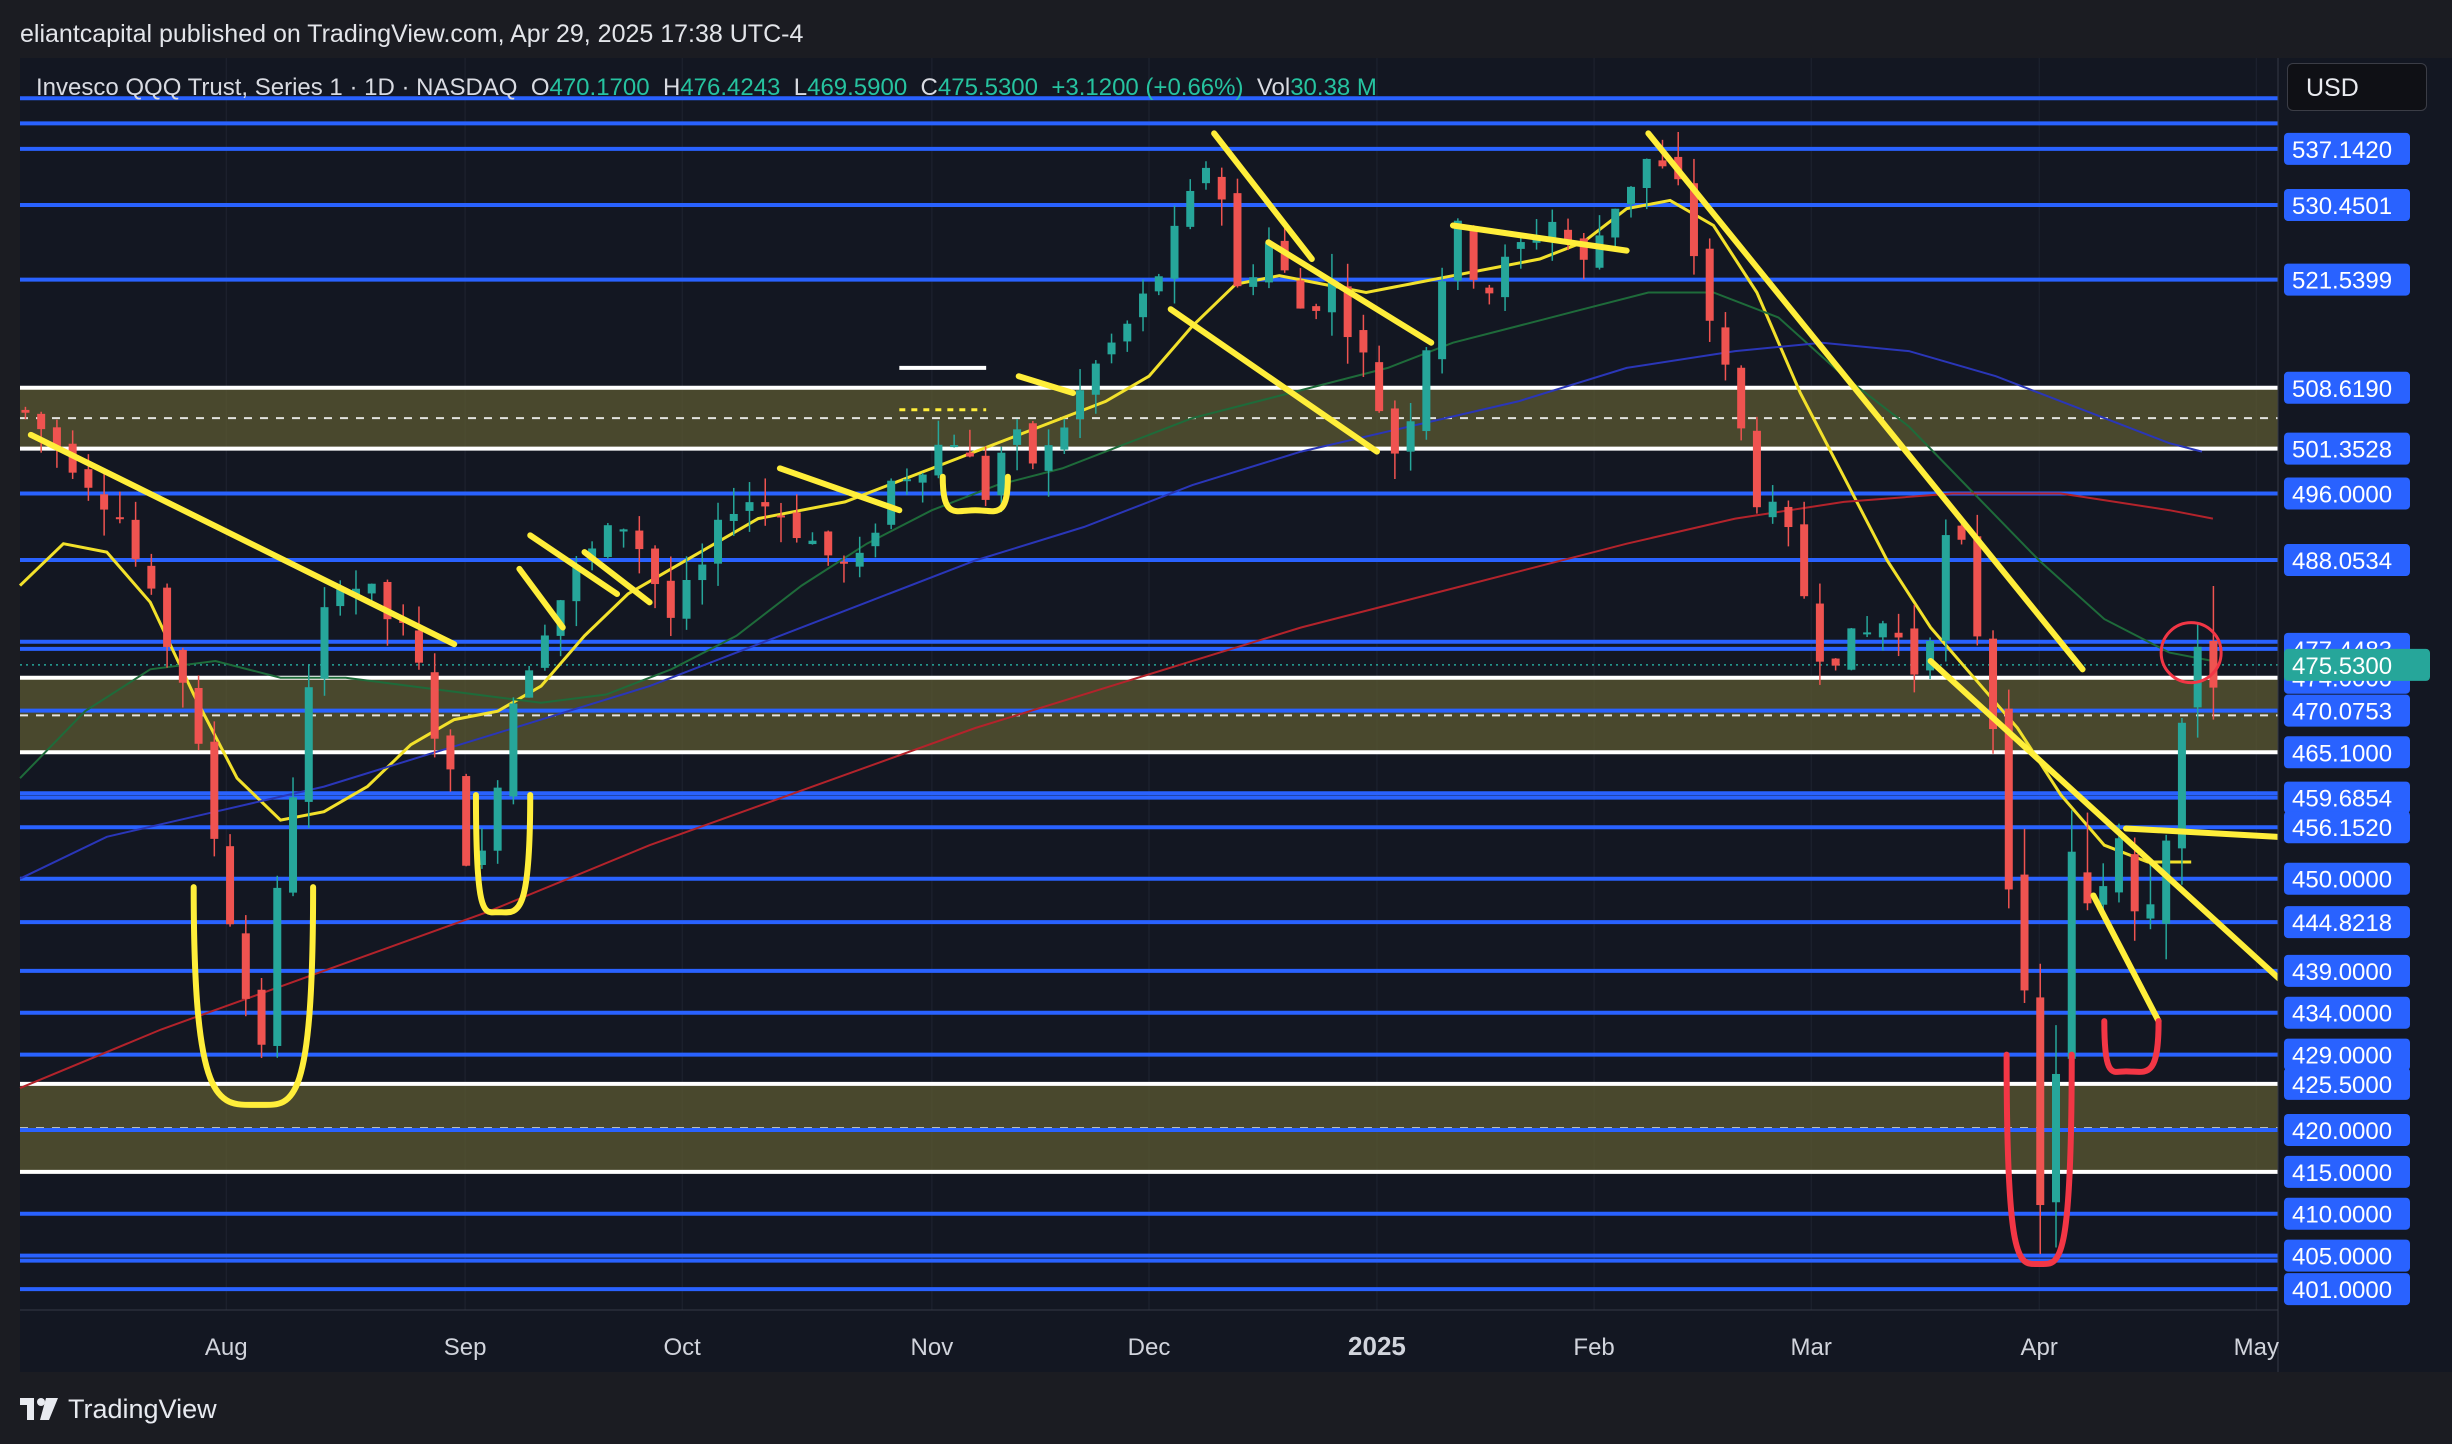 The width and height of the screenshot is (2452, 1444). I want to click on price-tag-12: 456.1520, so click(2342, 828).